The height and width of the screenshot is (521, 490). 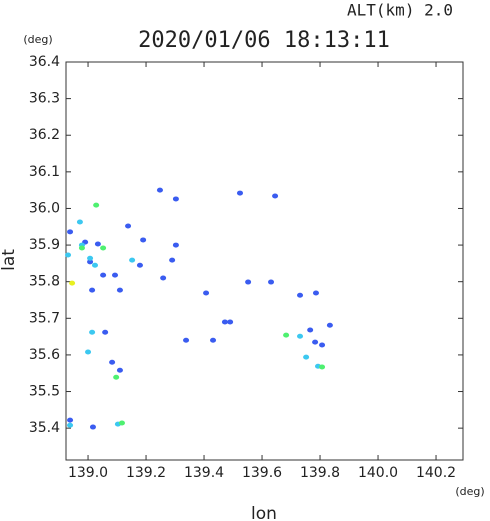 What do you see at coordinates (44, 428) in the screenshot?
I see `y-tick-label: 35.4` at bounding box center [44, 428].